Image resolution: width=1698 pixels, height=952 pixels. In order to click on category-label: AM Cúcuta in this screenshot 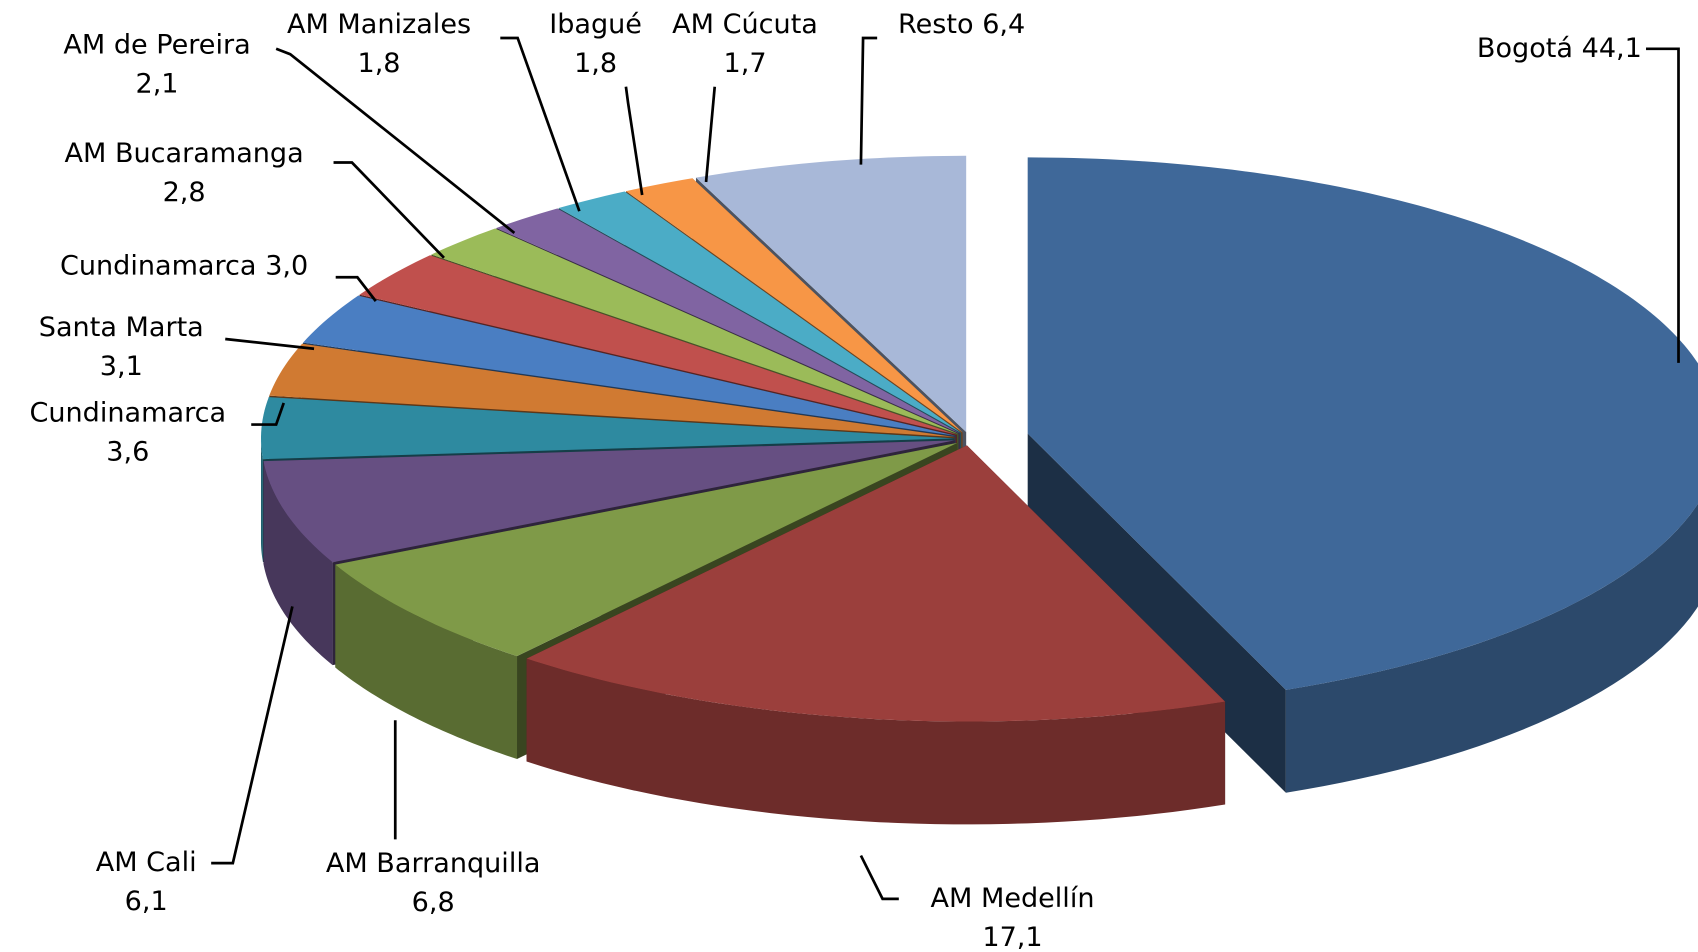, I will do `click(745, 23)`.